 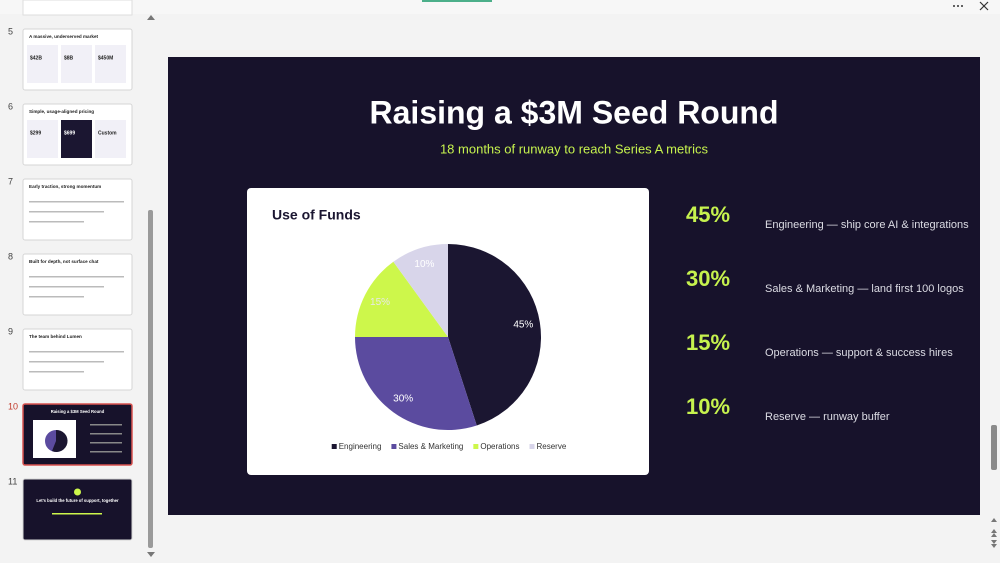 I want to click on thumbnail-title: A massive, underserved market, so click(x=63, y=36).